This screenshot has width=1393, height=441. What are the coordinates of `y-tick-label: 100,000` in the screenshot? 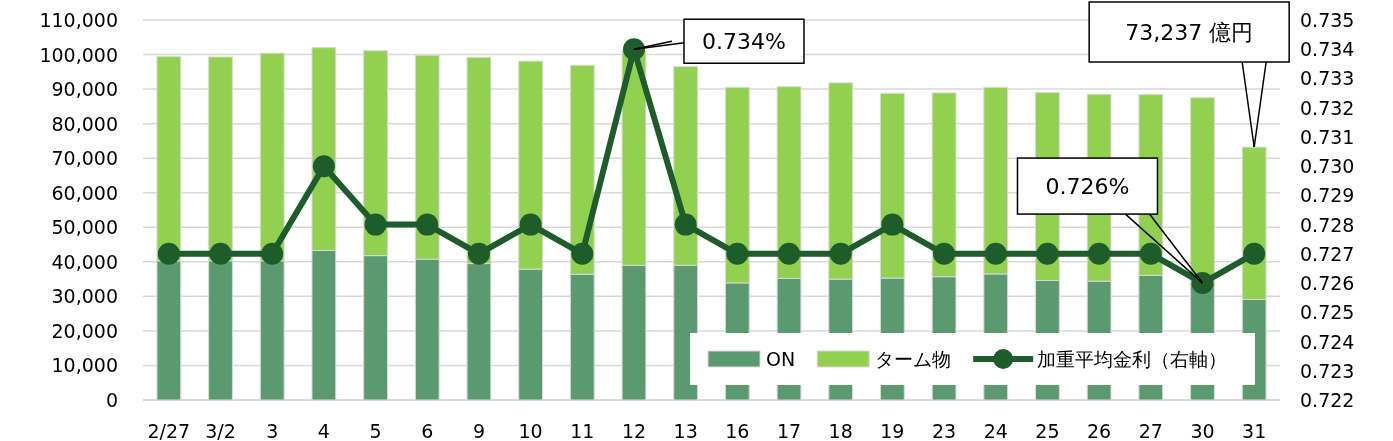 It's located at (78, 54).